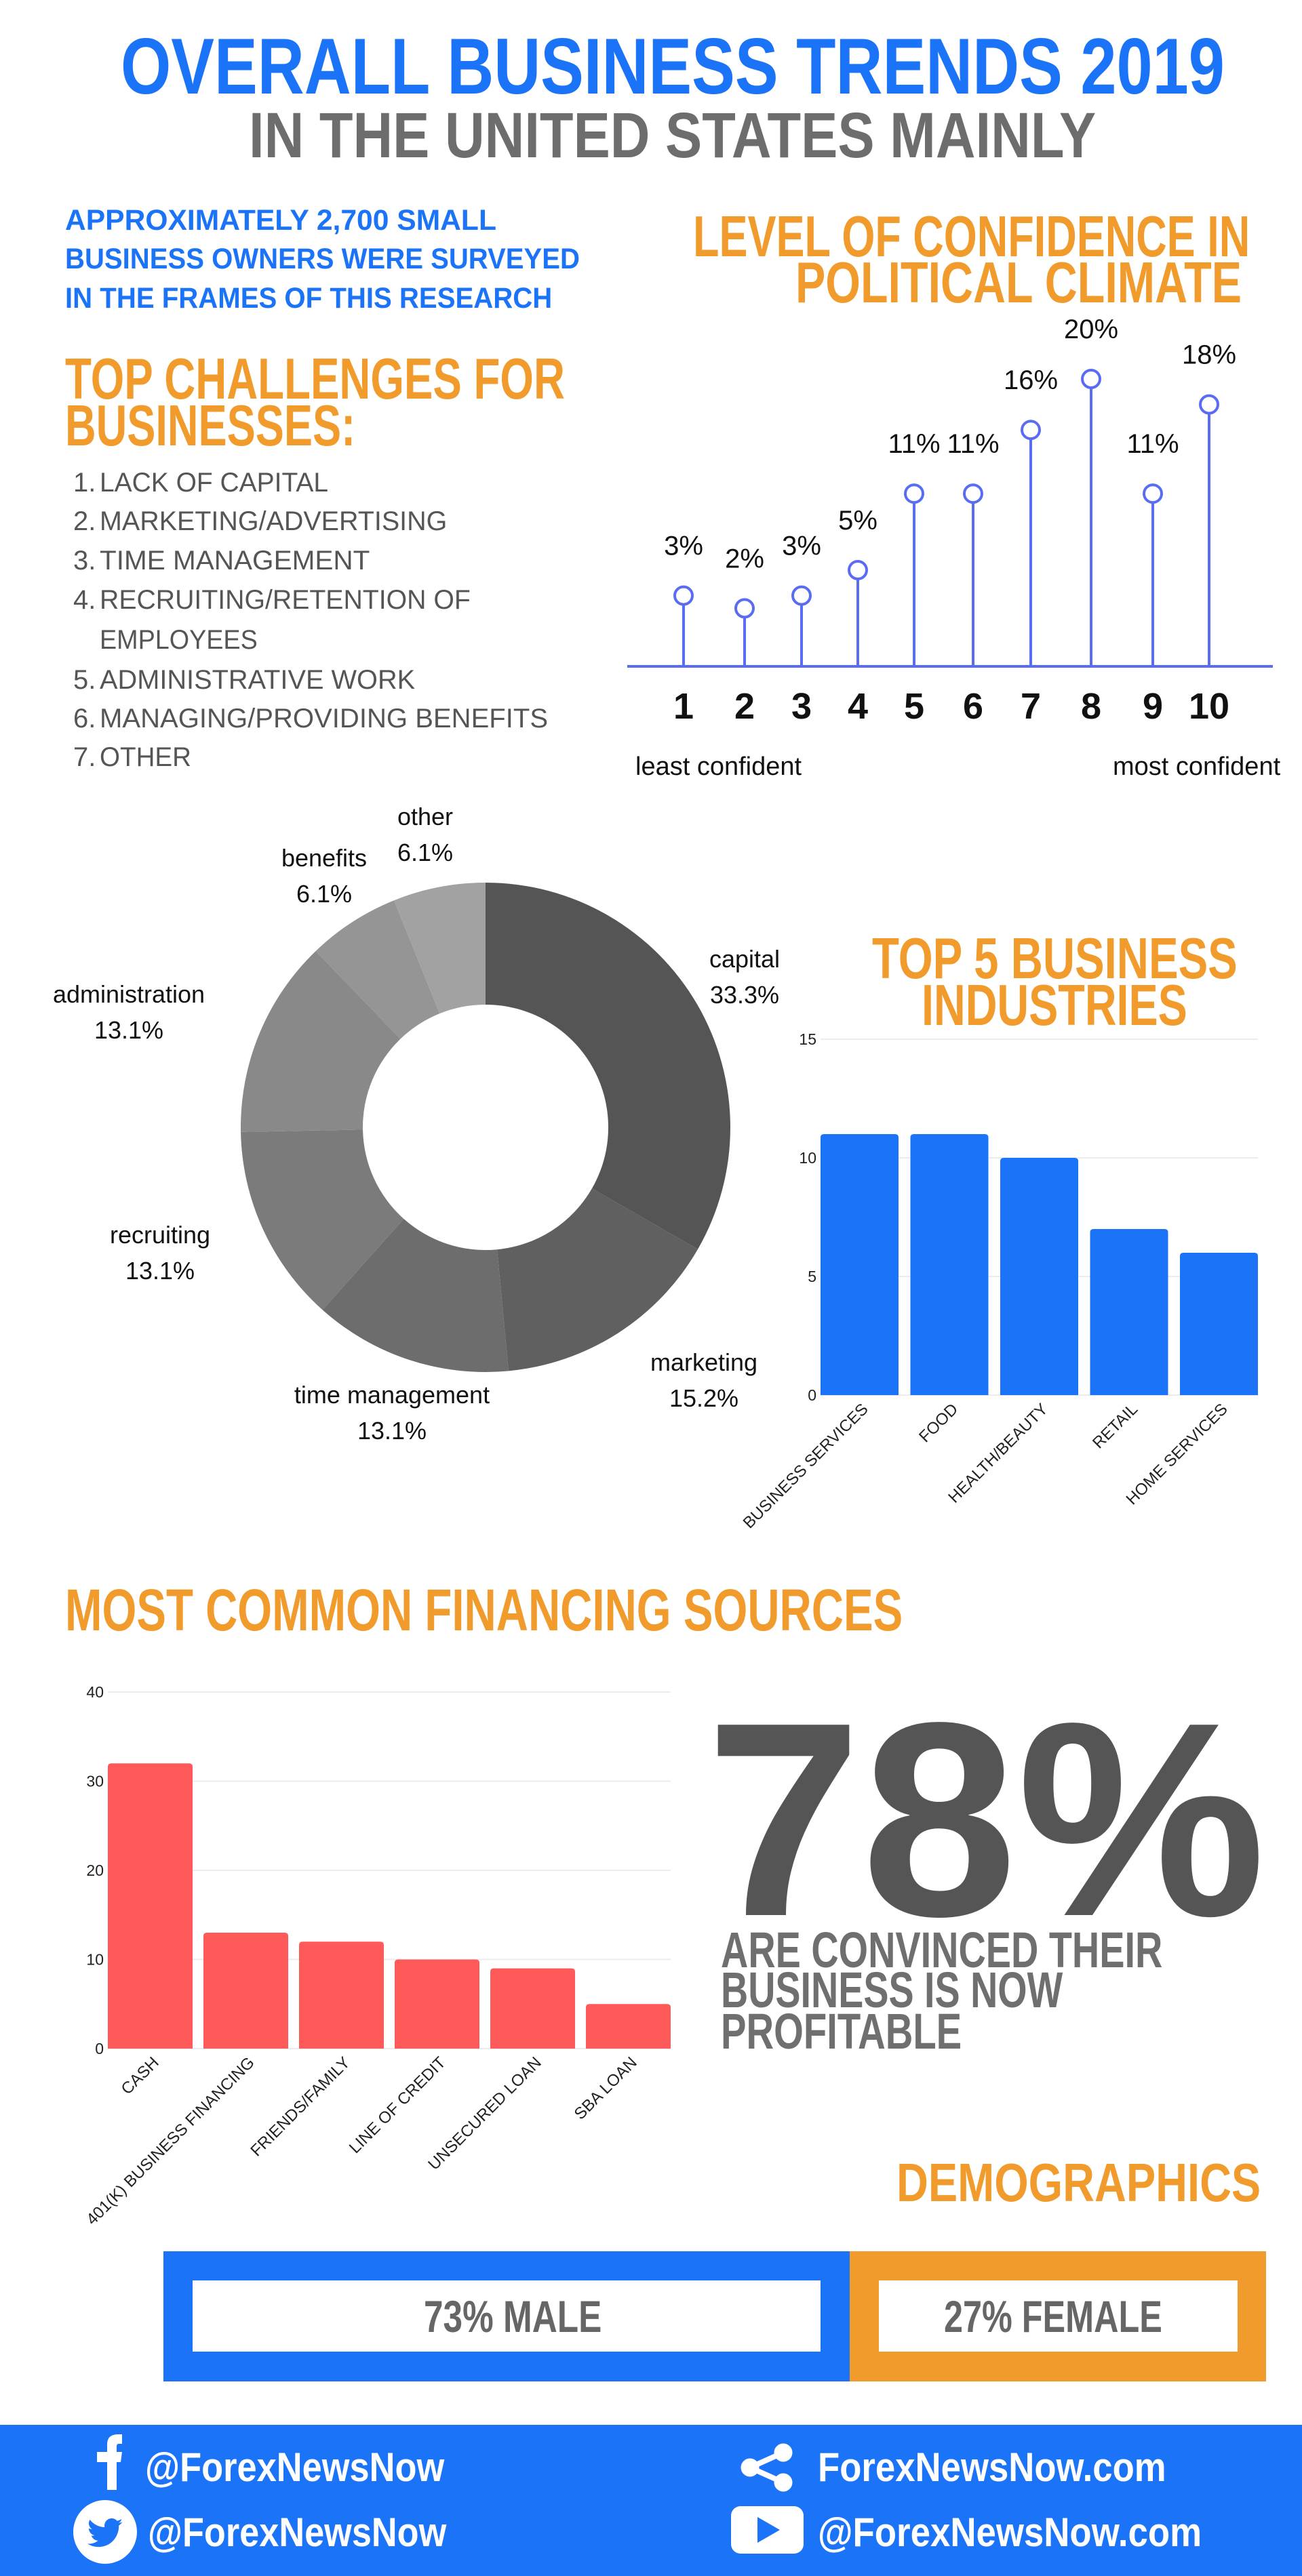  Describe the element at coordinates (258, 680) in the screenshot. I see `list-item: ADMINISTRATIVE WORK` at that location.